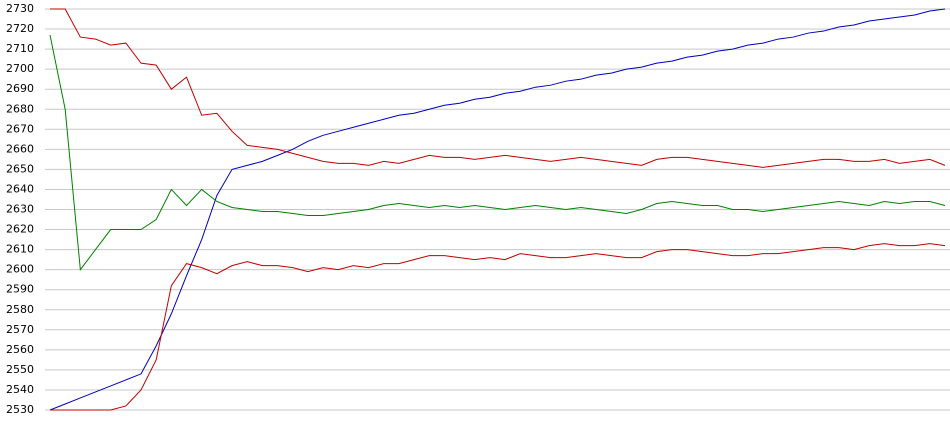 Image resolution: width=950 pixels, height=435 pixels. I want to click on y-tick-label: 2710, so click(20, 48).